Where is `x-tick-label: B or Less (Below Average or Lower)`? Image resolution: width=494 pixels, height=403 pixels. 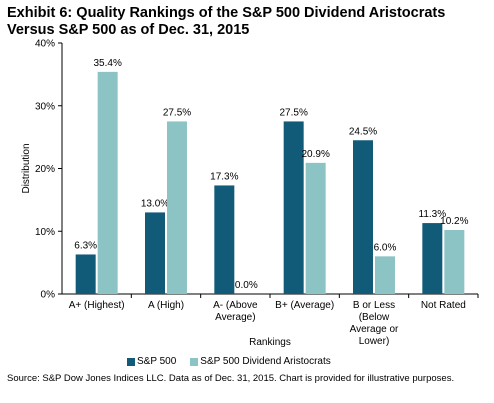
x-tick-label: B or Less (Below Average or Lower) is located at coordinates (374, 323).